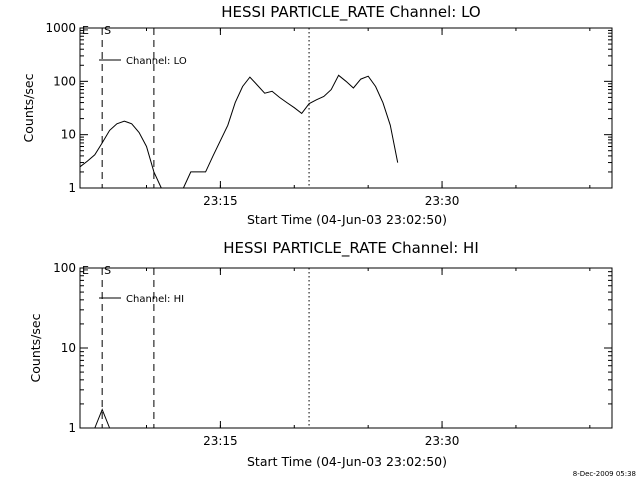  What do you see at coordinates (156, 61) in the screenshot?
I see `legend-label-lo: Channel: LO` at bounding box center [156, 61].